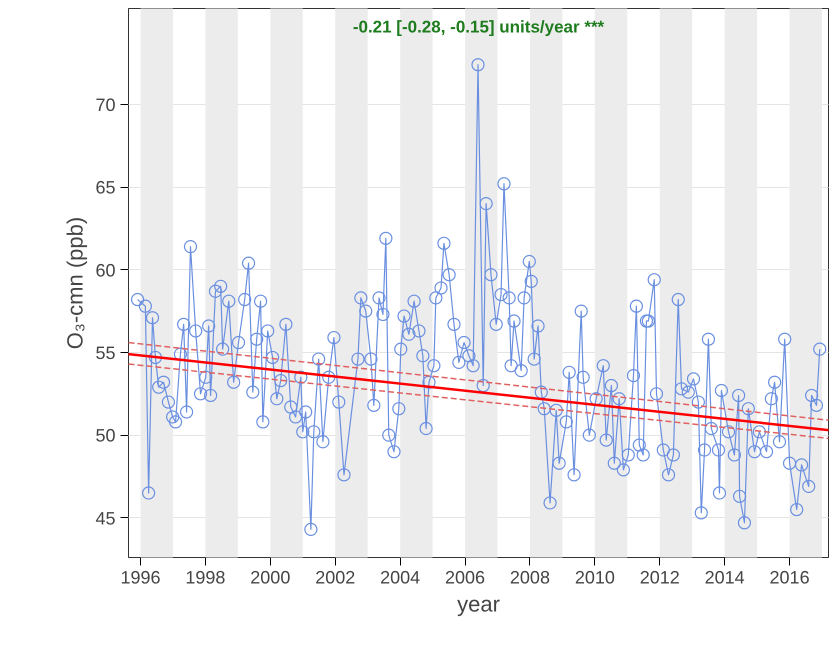  Describe the element at coordinates (105, 270) in the screenshot. I see `y-tick-label: 60` at that location.